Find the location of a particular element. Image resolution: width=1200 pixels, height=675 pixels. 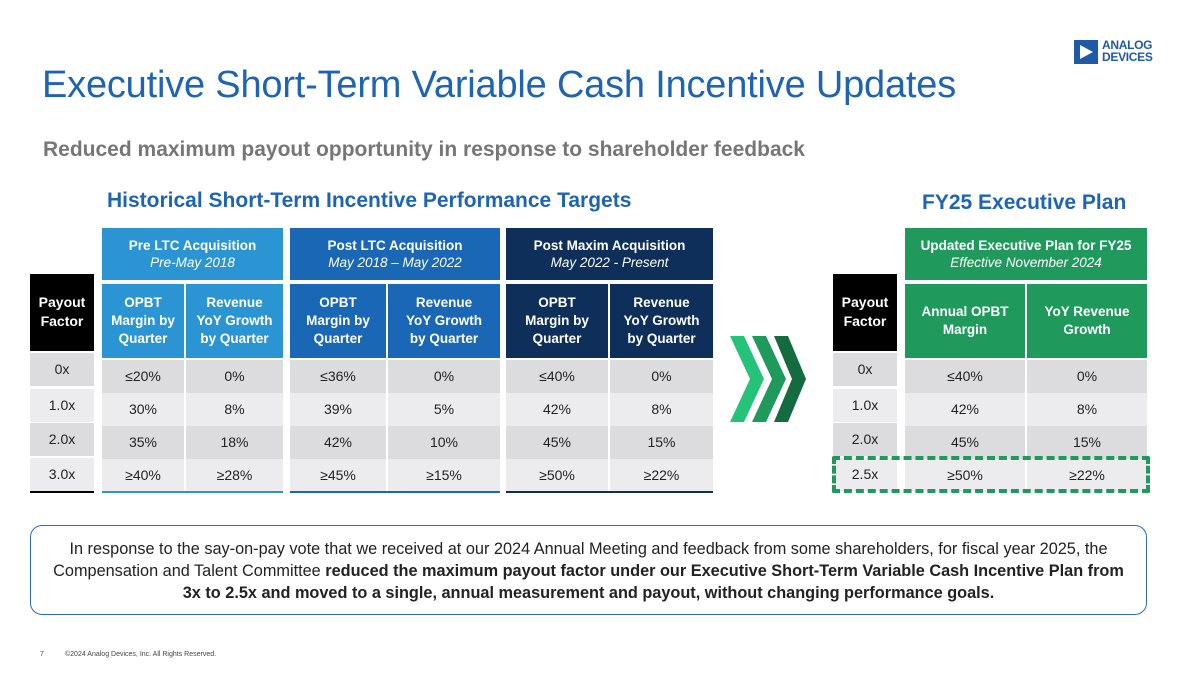

table-cell: 30% is located at coordinates (143, 409).